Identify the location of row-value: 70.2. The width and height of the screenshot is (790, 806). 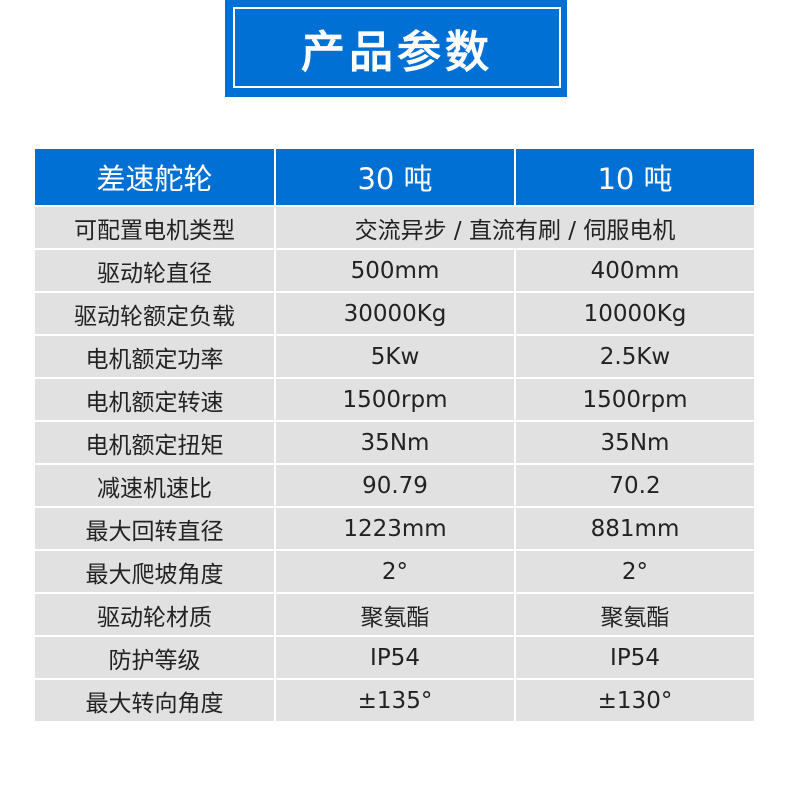
(635, 485).